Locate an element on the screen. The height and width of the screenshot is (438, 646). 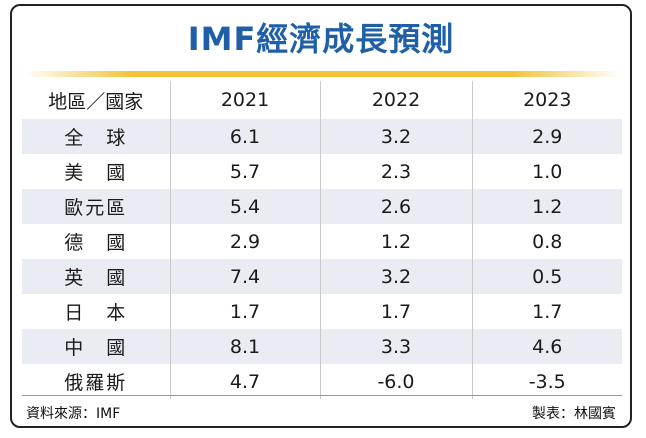
region-label: 全 球 is located at coordinates (96, 136).